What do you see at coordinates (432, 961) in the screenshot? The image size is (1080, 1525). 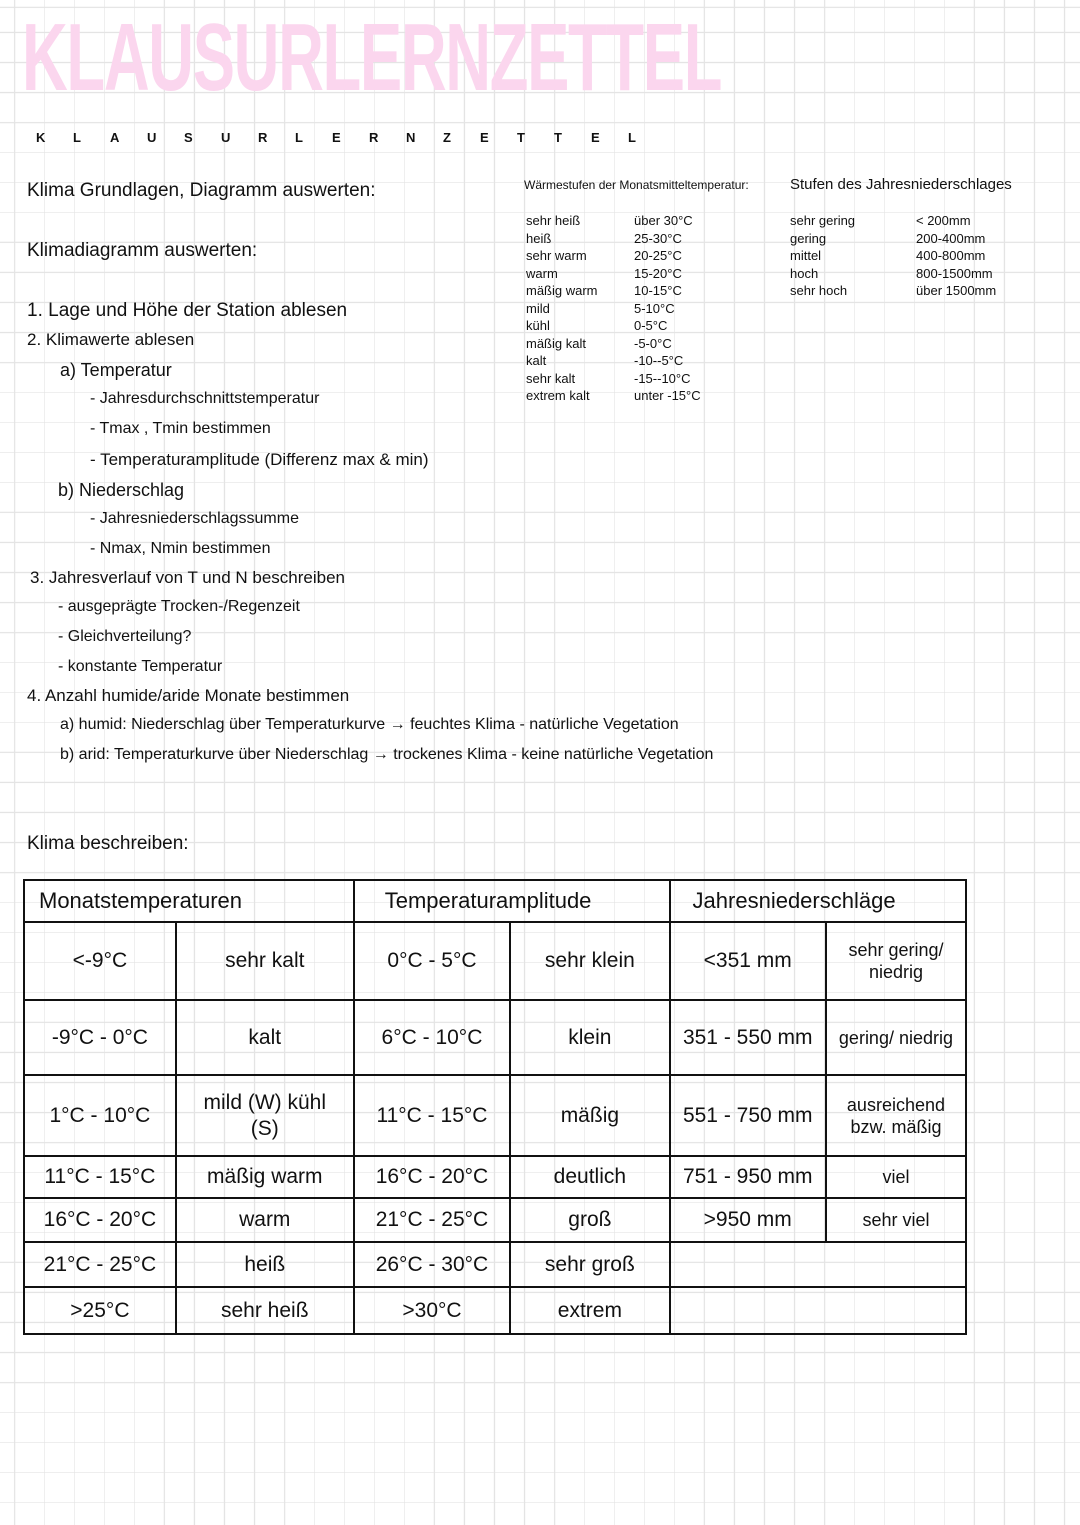 I see `table-cell: 0°C - 5°C` at bounding box center [432, 961].